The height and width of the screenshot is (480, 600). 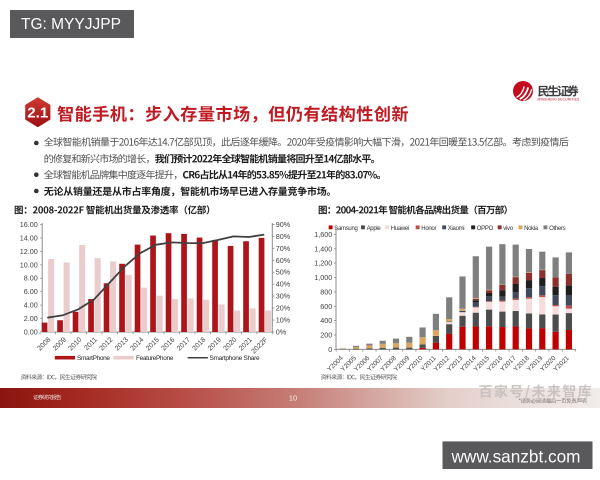 I want to click on svg-text: 20%, so click(x=283, y=308).